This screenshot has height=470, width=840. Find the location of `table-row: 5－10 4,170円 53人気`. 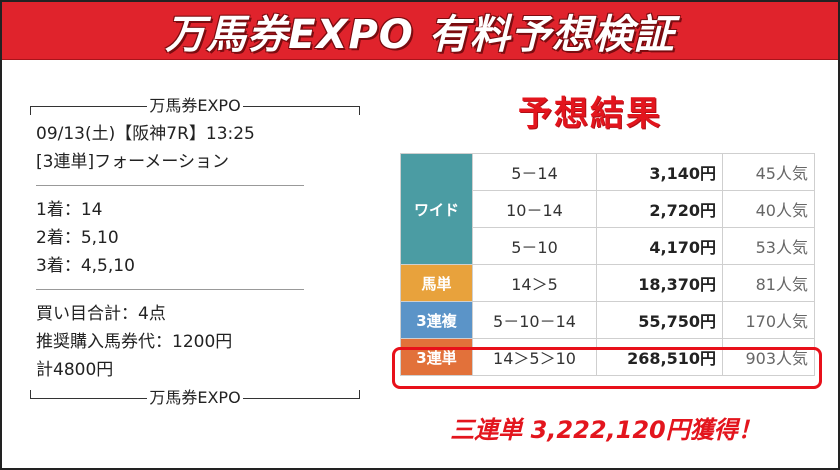

table-row: 5－10 4,170円 53人気 is located at coordinates (608, 246).